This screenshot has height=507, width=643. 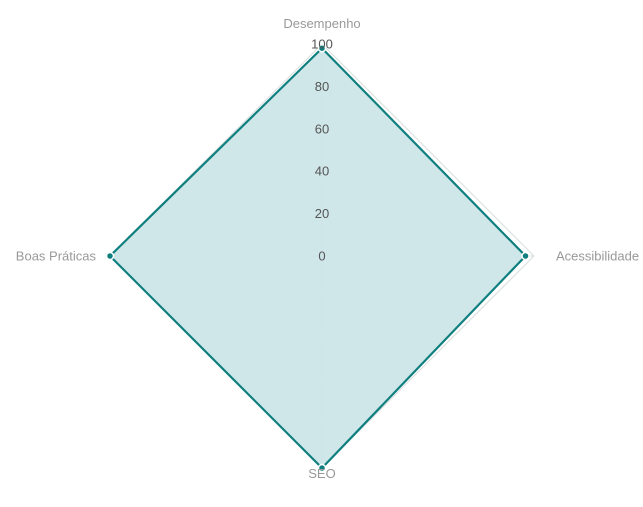 I want to click on data-point-boas-pr-ticas, so click(x=110, y=256).